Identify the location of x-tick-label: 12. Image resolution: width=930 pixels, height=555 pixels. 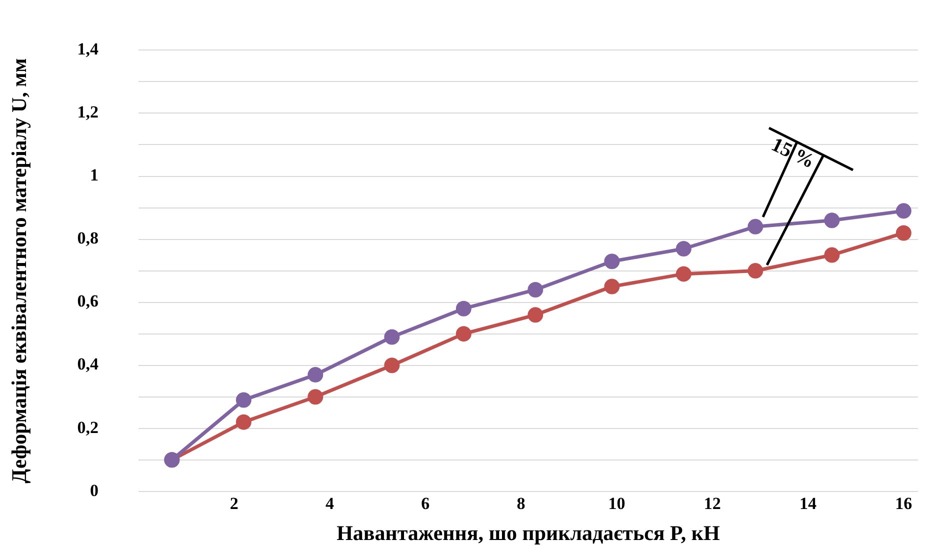
(712, 503).